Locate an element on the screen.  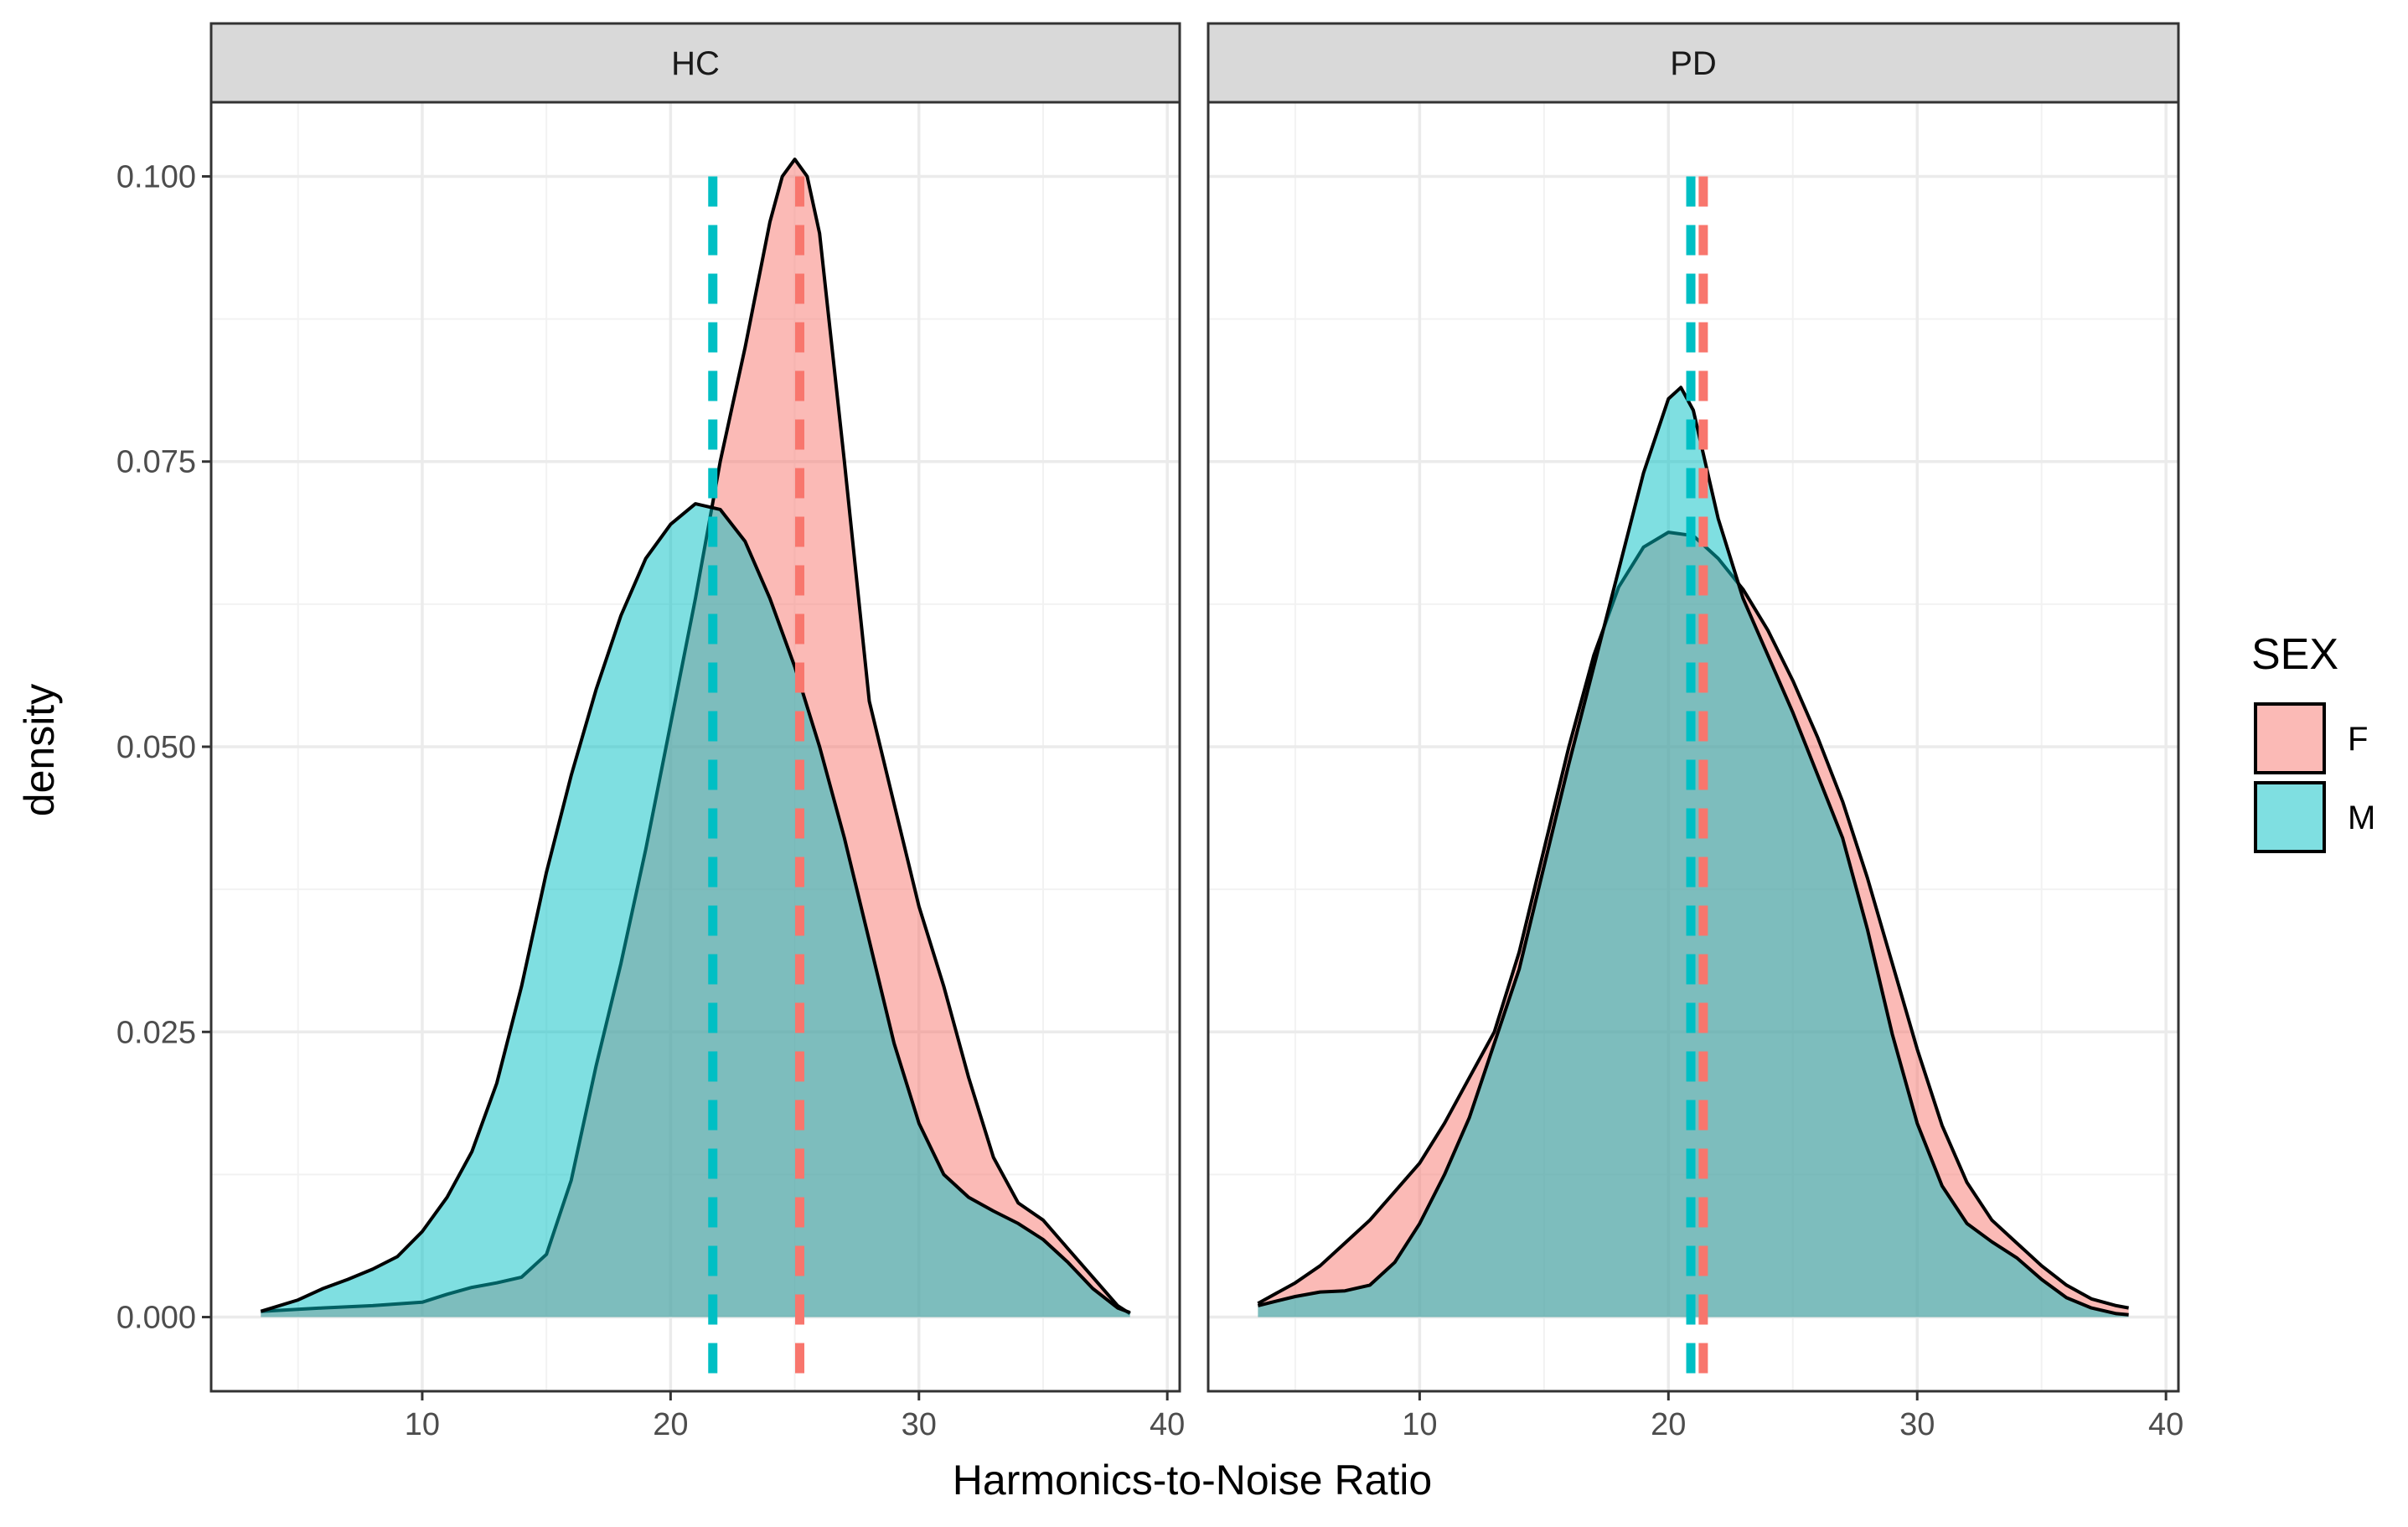
legend: SEX FM is located at coordinates (2313, 742).